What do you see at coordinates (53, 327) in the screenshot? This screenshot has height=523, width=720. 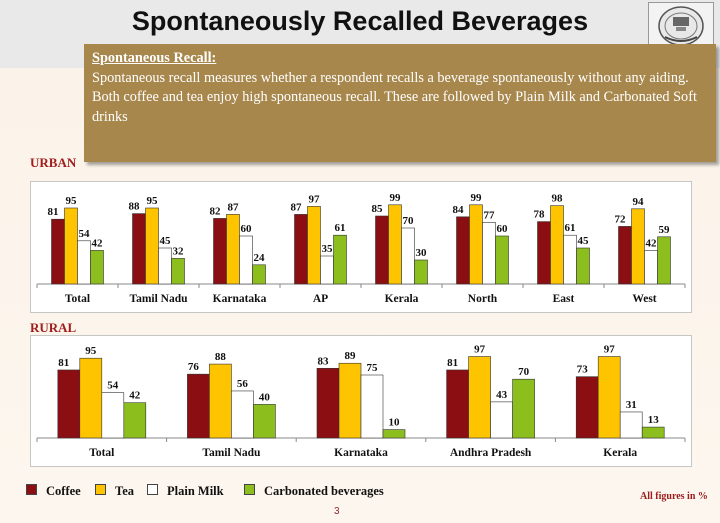 I see `rural-label: RURAL` at bounding box center [53, 327].